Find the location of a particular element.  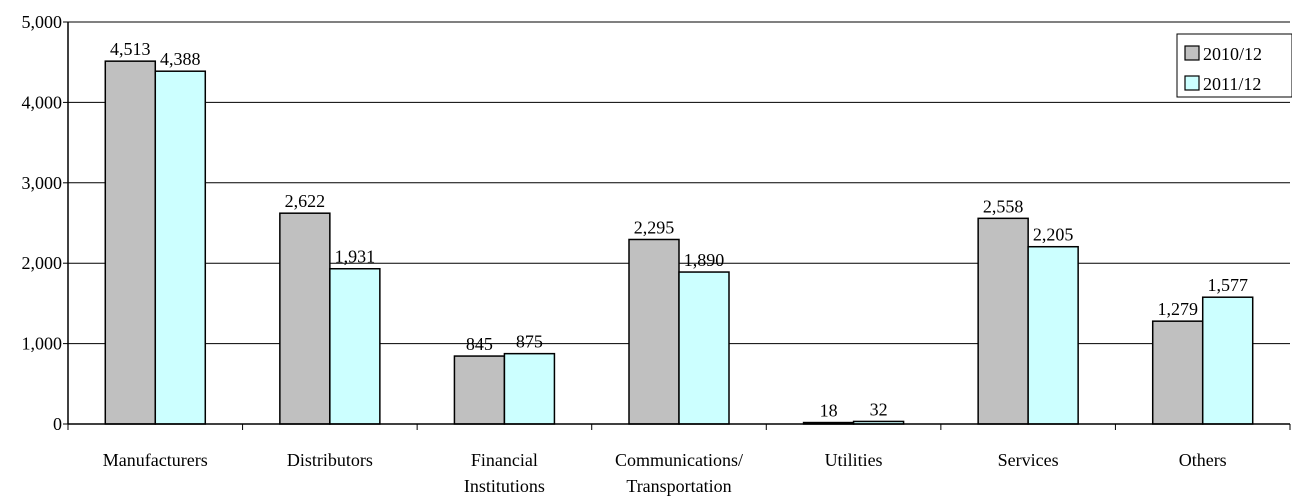

legend: 2010/12 2011/12 is located at coordinates (1234, 65).